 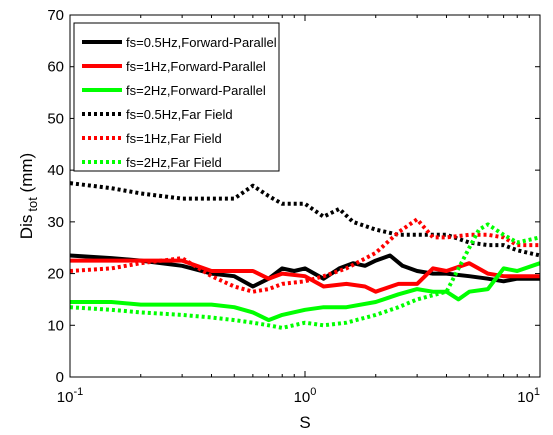 I want to click on legend-label-0: fs=0.5Hz,Forward-Parallel, so click(x=201, y=42).